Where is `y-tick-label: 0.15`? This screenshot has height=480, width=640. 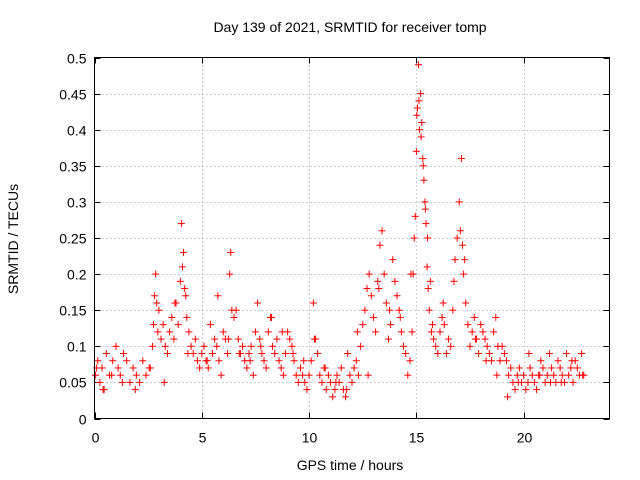 y-tick-label: 0.15 is located at coordinates (72, 311).